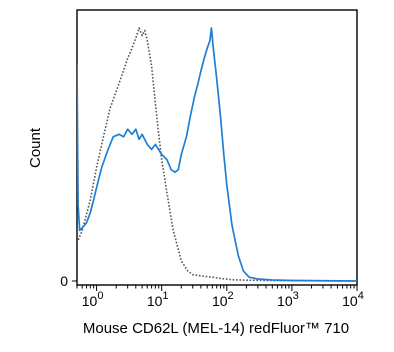  I want to click on x-tick-label: 10², so click(223, 299).